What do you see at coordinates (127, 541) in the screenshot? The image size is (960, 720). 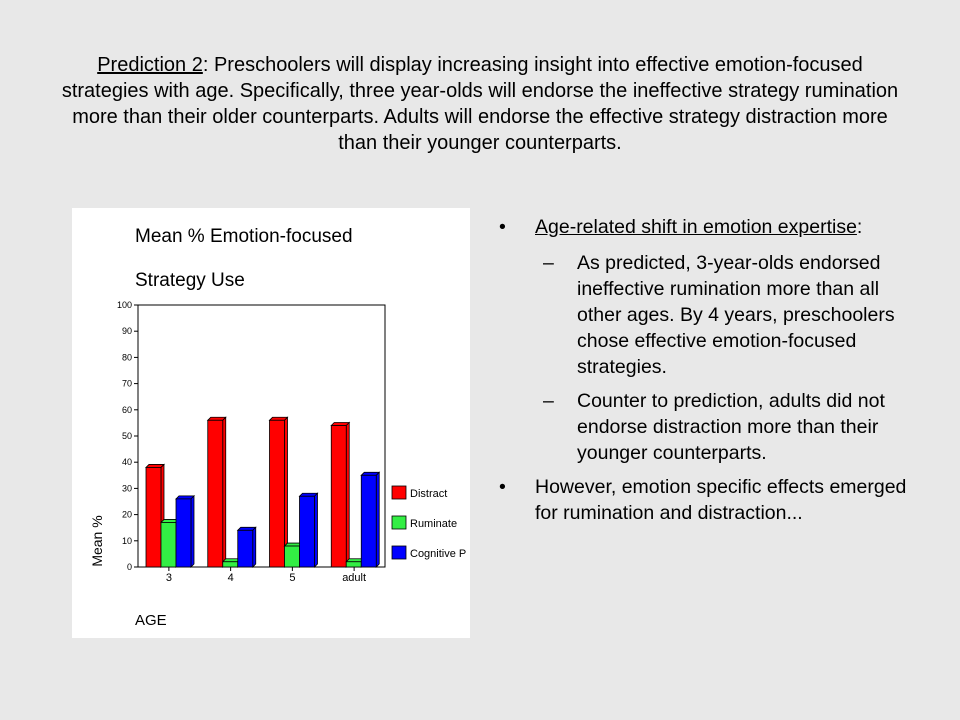 I see `y-tick-label: 10` at bounding box center [127, 541].